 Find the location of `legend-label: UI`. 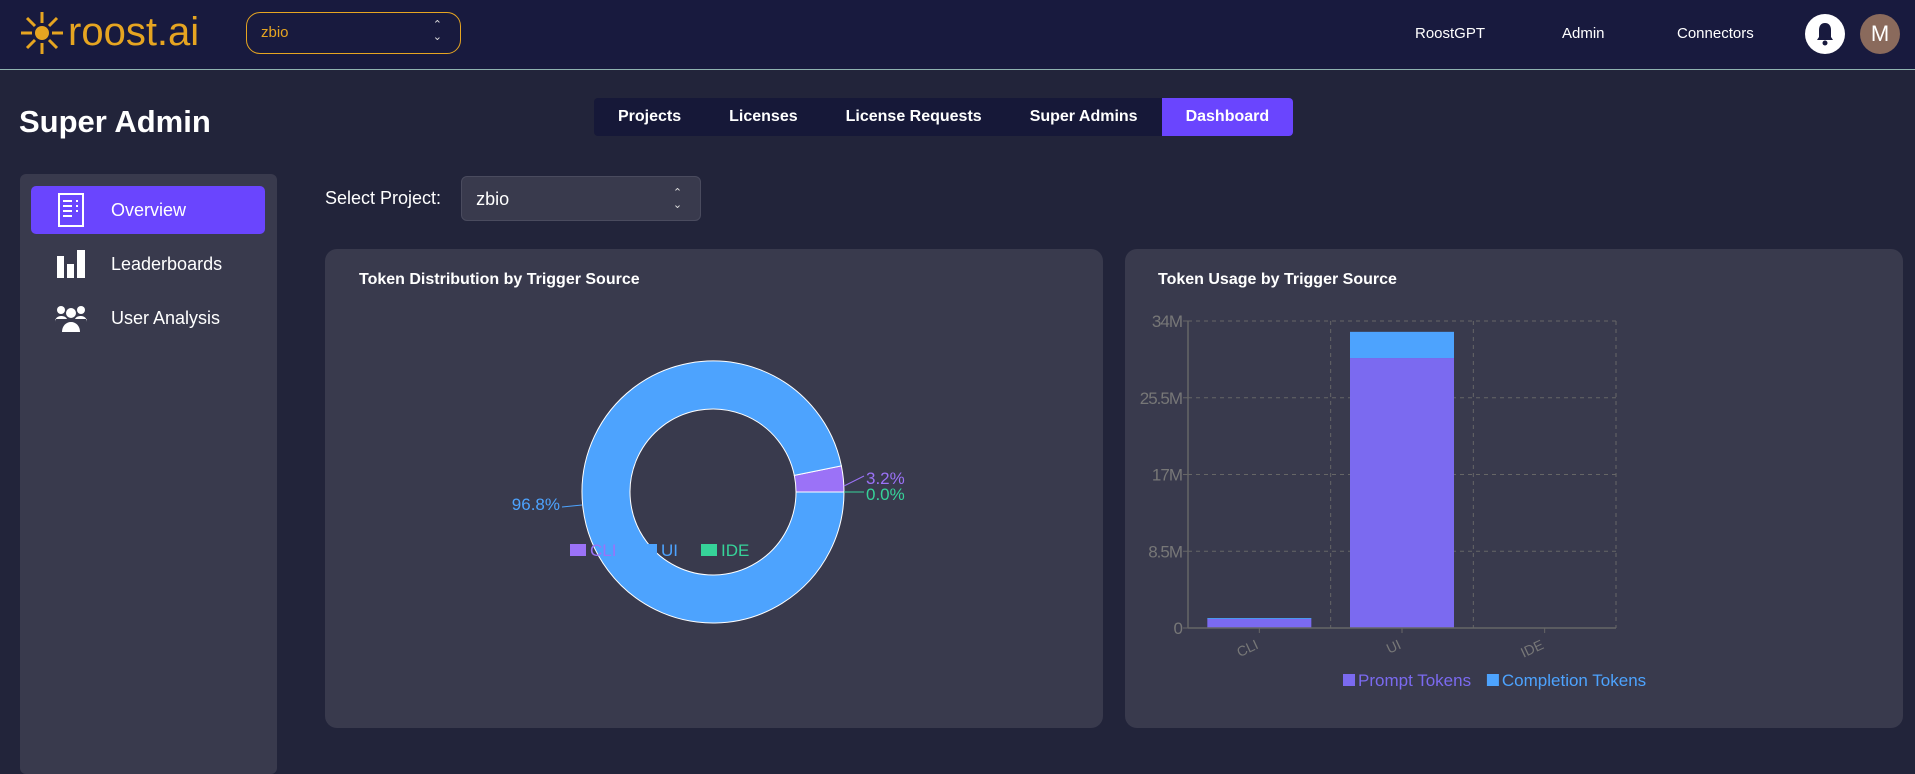

legend-label: UI is located at coordinates (669, 550).